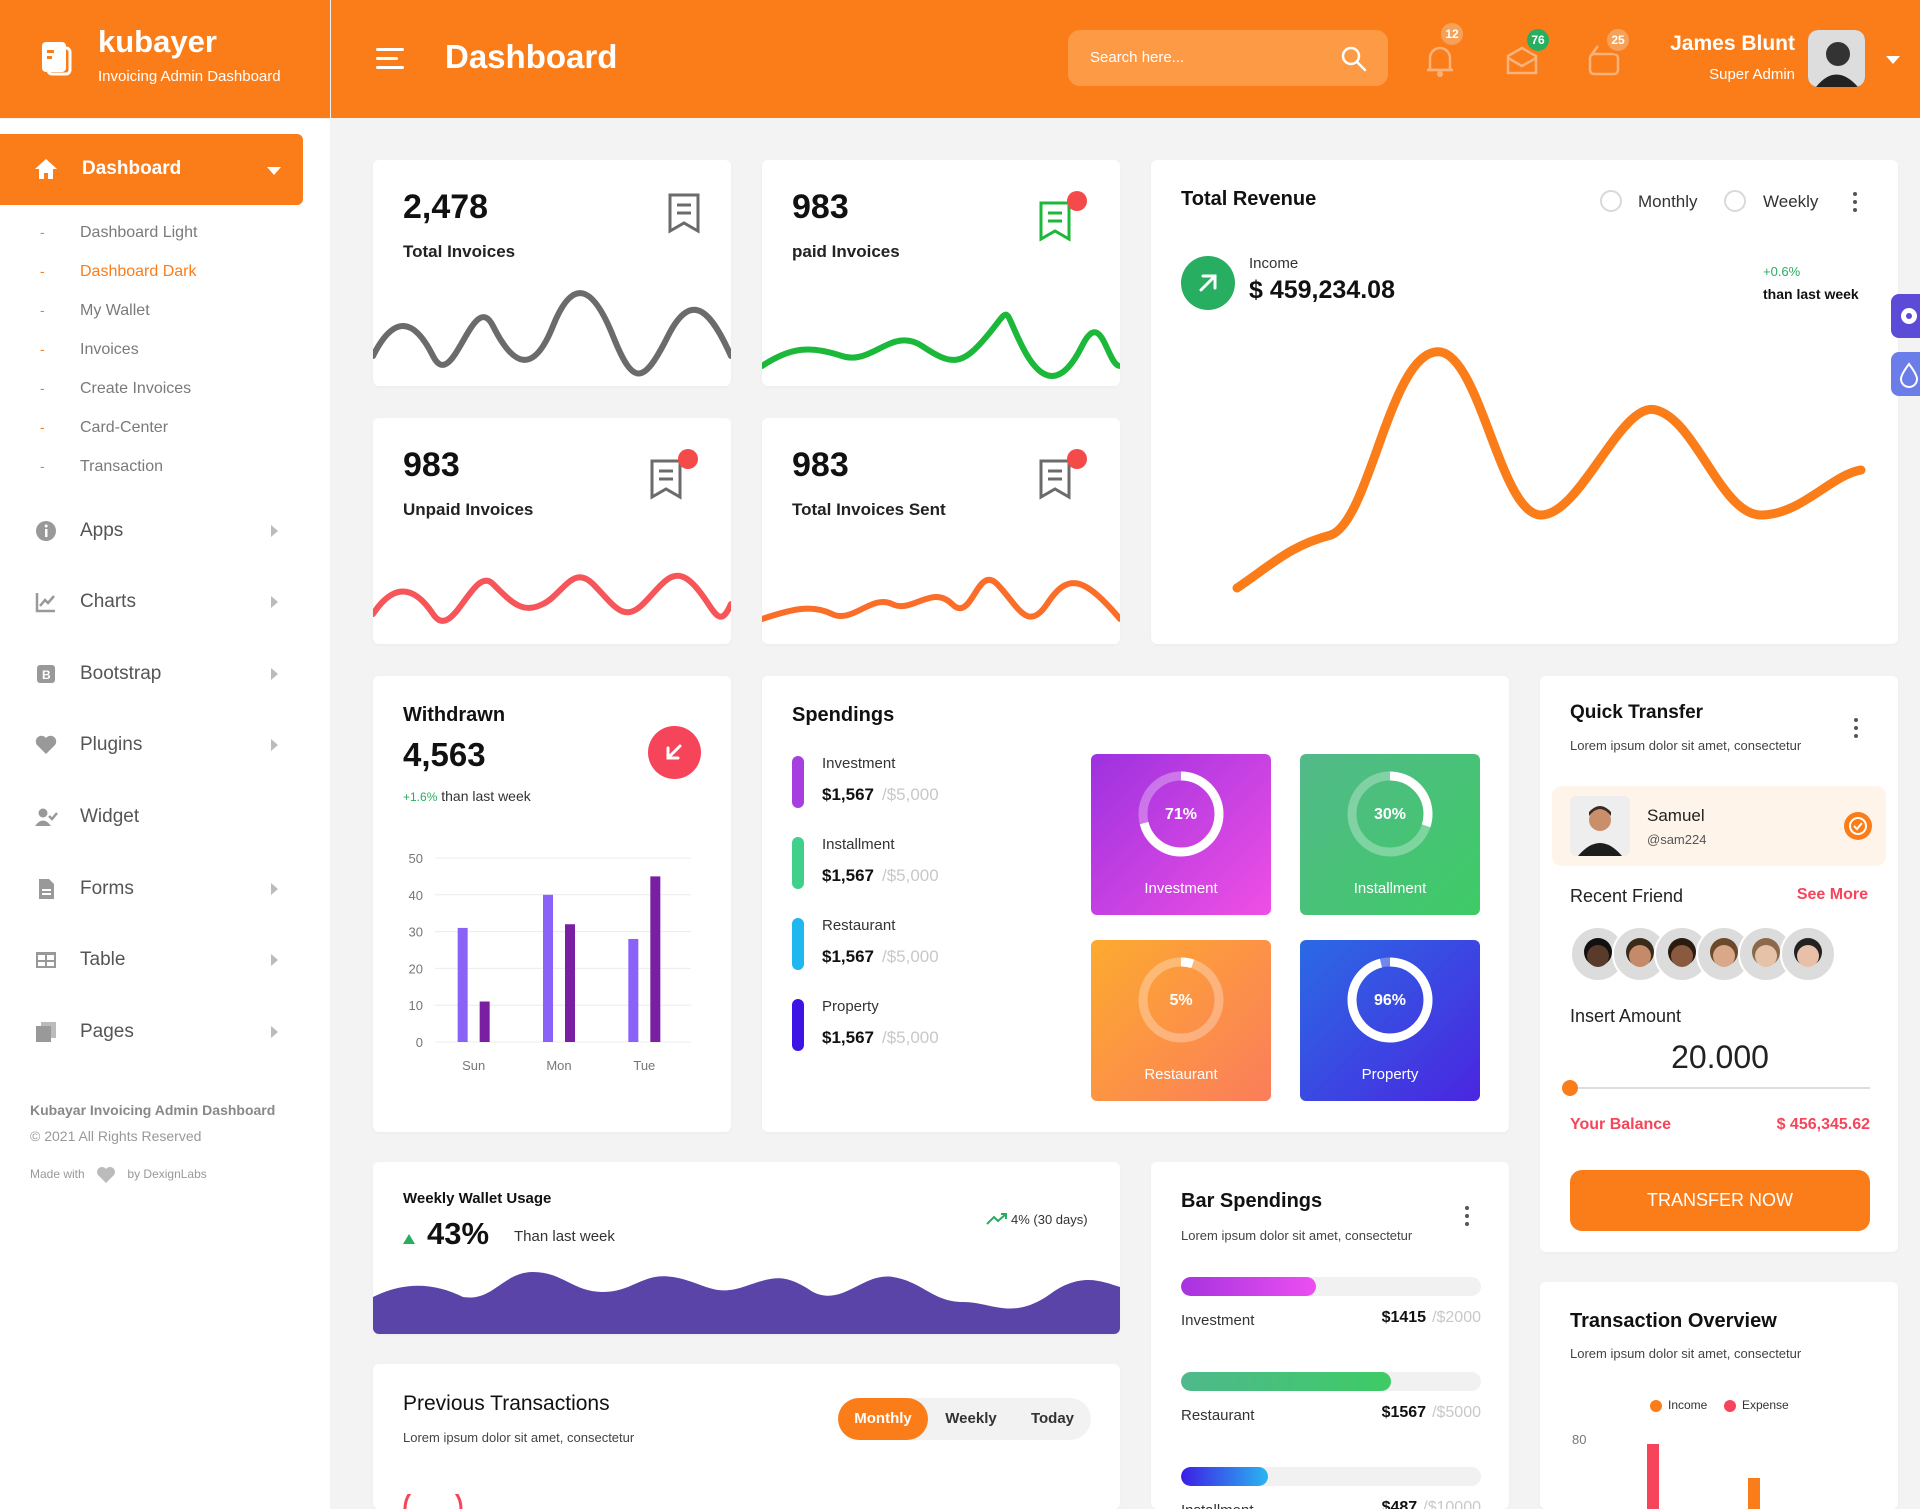 This screenshot has width=1920, height=1509. Describe the element at coordinates (1791, 201) in the screenshot. I see `option-weekly: Weekly` at that location.